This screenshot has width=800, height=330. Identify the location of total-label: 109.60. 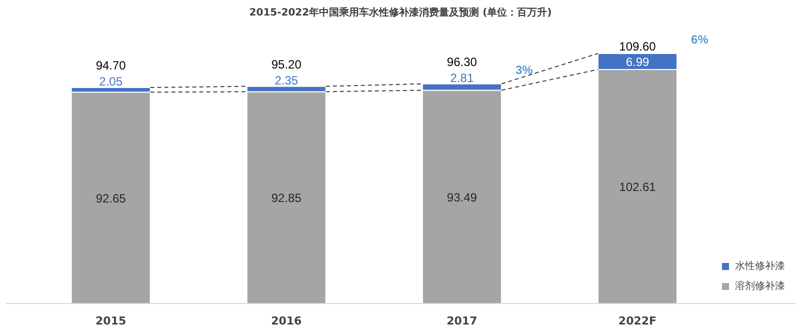
(637, 47).